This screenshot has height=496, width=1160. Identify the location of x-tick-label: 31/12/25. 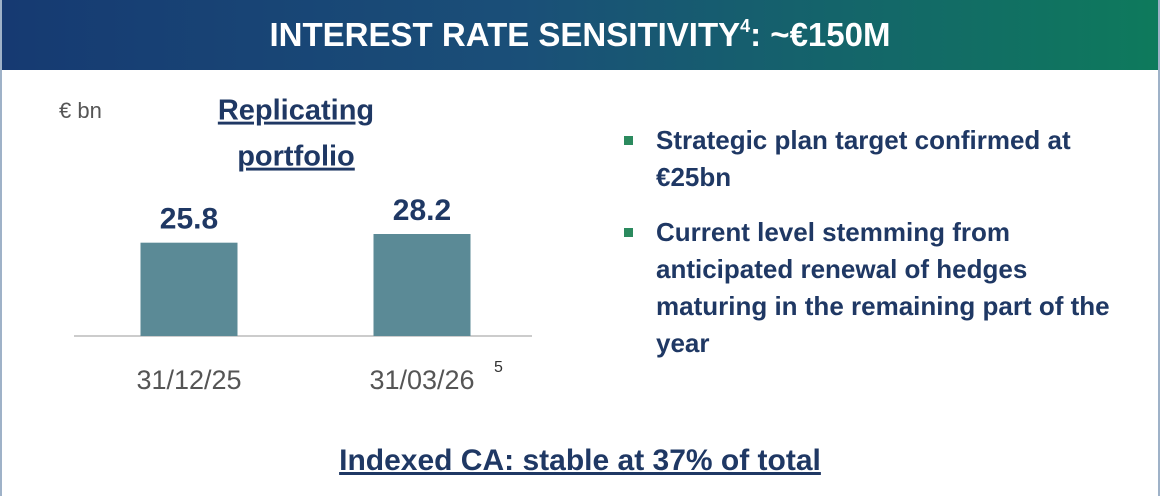
(188, 380).